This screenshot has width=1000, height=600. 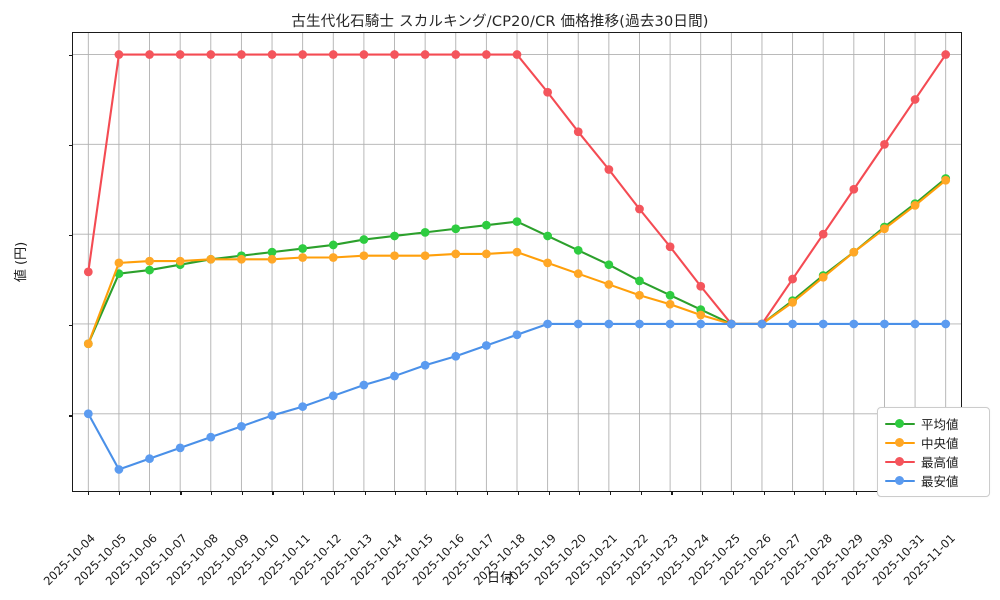 I want to click on legend-item: 最安値, so click(x=933, y=480).